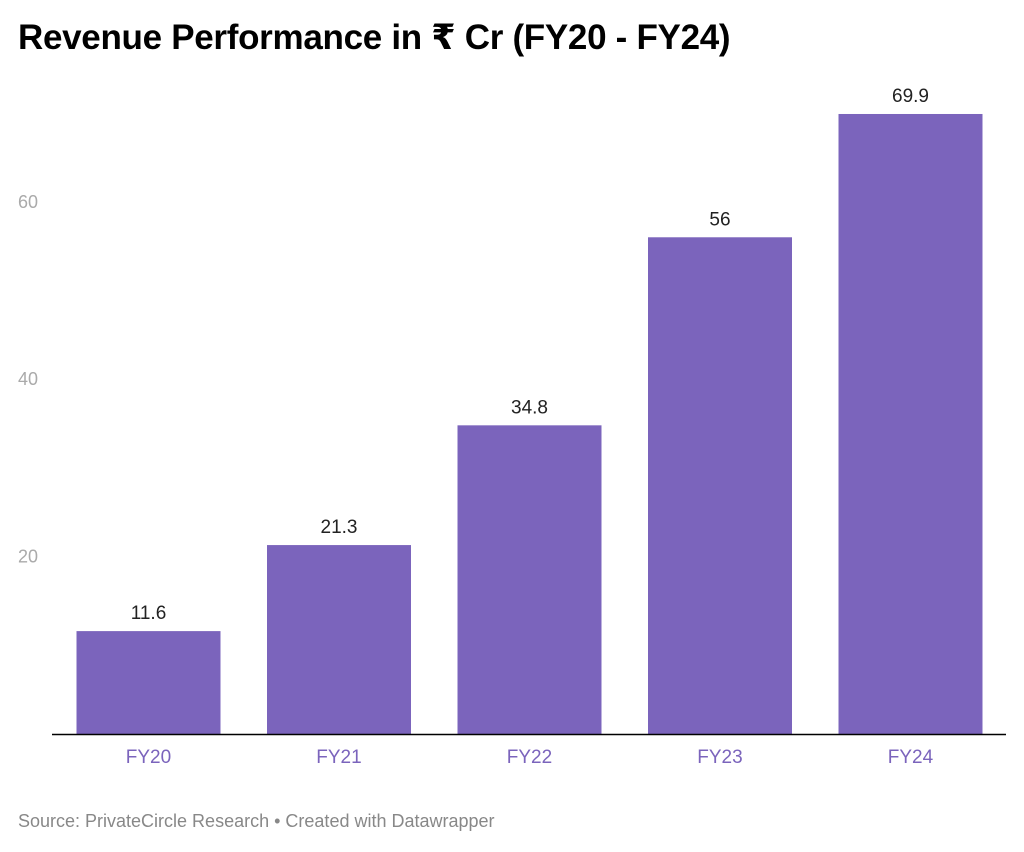  What do you see at coordinates (338, 757) in the screenshot?
I see `x-tick-label: FY21` at bounding box center [338, 757].